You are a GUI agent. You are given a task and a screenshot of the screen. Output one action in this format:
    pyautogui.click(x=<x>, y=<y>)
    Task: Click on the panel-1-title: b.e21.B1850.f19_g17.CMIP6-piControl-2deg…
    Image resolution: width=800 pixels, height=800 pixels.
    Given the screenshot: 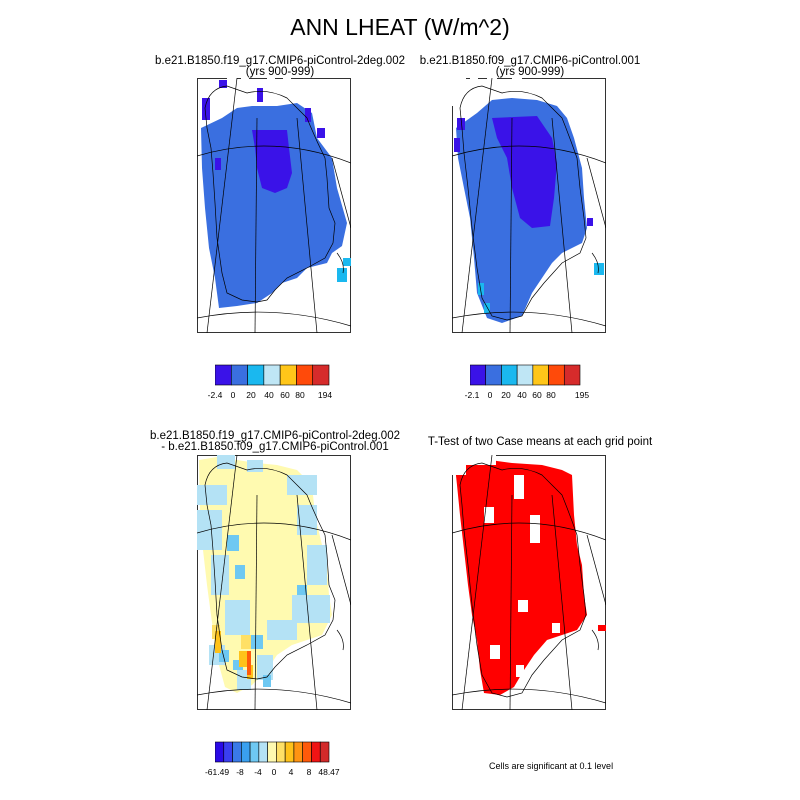 What is the action you would take?
    pyautogui.click(x=280, y=66)
    